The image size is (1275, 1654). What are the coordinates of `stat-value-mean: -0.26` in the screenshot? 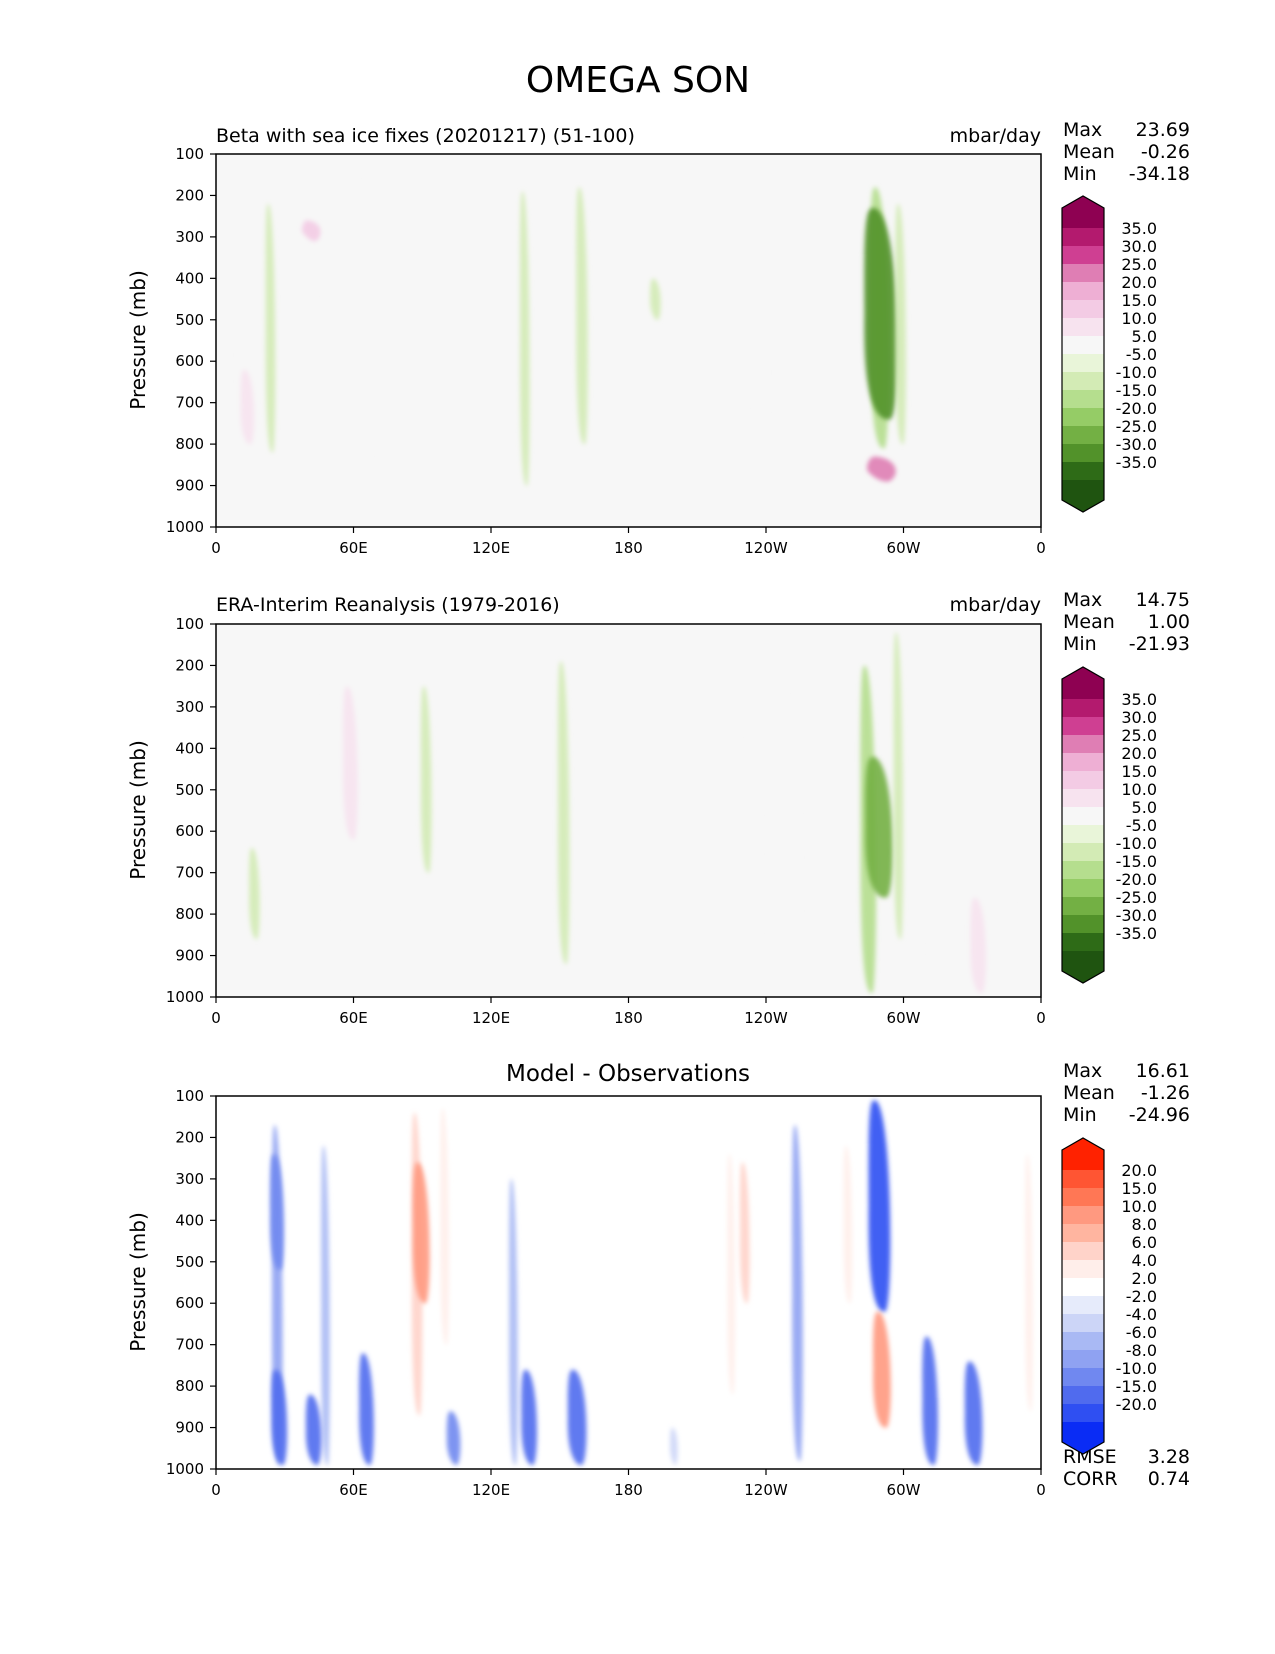 It's located at (1165, 152).